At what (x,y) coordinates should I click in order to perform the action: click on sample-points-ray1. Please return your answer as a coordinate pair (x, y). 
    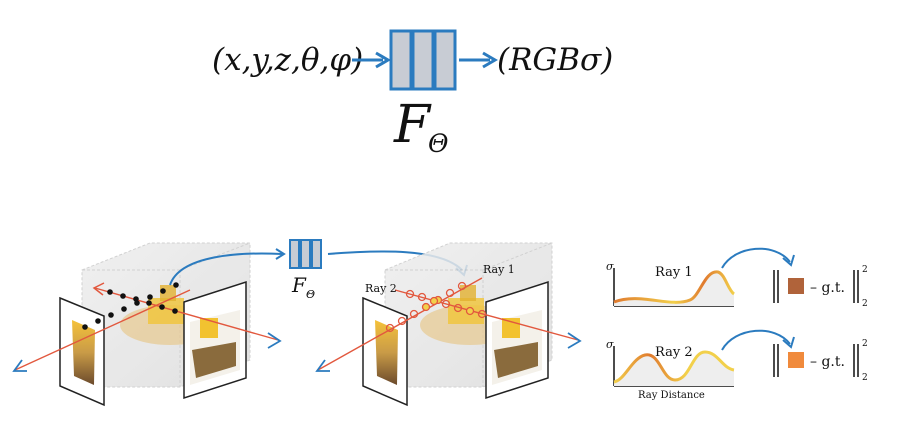
    Looking at the image, I should click on (130, 306).